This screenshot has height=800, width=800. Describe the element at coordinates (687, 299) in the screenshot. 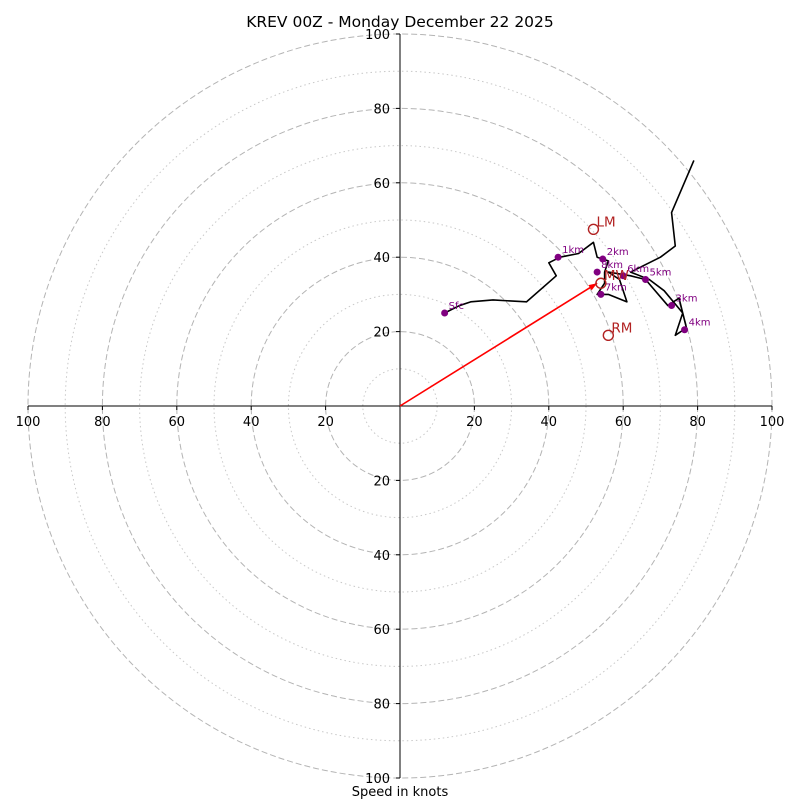

I see `height-label-3km: 3km` at that location.